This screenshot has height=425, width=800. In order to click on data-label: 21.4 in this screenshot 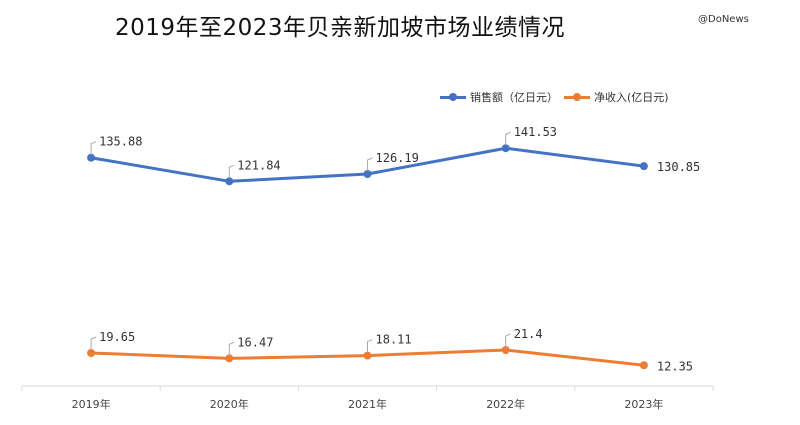, I will do `click(528, 334)`.